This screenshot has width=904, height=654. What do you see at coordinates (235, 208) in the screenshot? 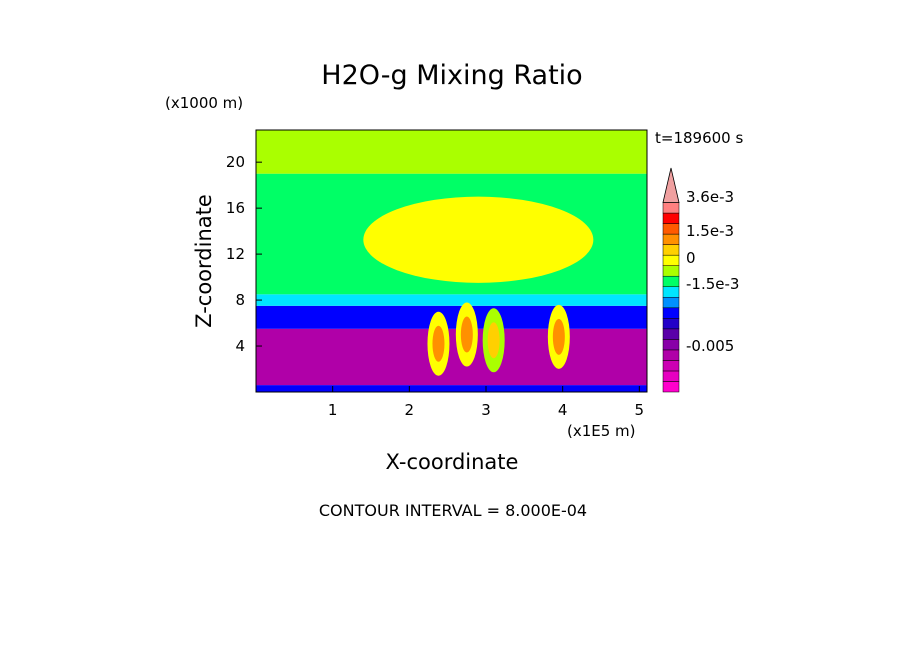
I see `y-tick-label-3: 16` at bounding box center [235, 208].